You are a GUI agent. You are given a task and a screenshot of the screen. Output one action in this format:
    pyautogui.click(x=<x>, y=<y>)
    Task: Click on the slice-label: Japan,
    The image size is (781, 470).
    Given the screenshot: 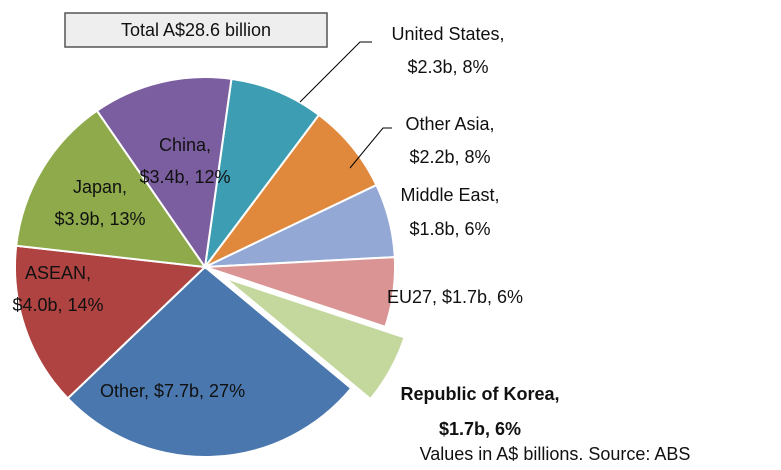 What is the action you would take?
    pyautogui.click(x=100, y=187)
    